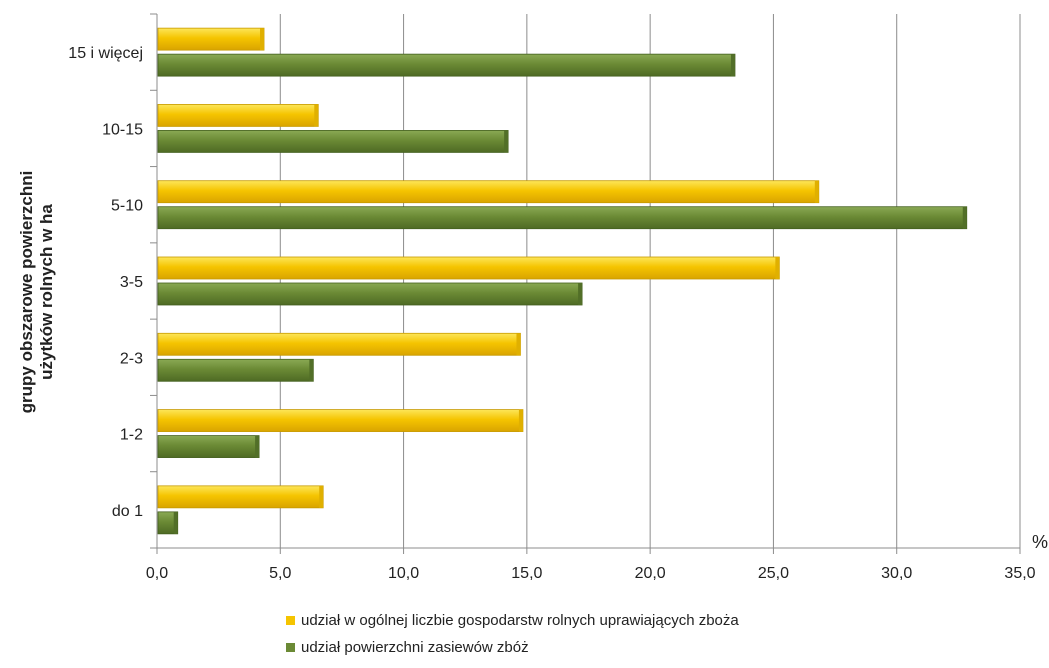 Image resolution: width=1049 pixels, height=668 pixels. I want to click on y-tick-label: 1-2, so click(131, 435).